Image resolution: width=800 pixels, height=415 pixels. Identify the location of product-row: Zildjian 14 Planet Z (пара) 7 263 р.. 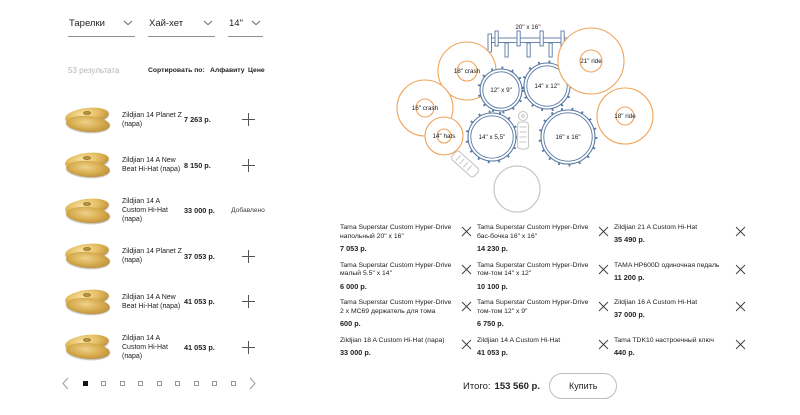
(164, 120).